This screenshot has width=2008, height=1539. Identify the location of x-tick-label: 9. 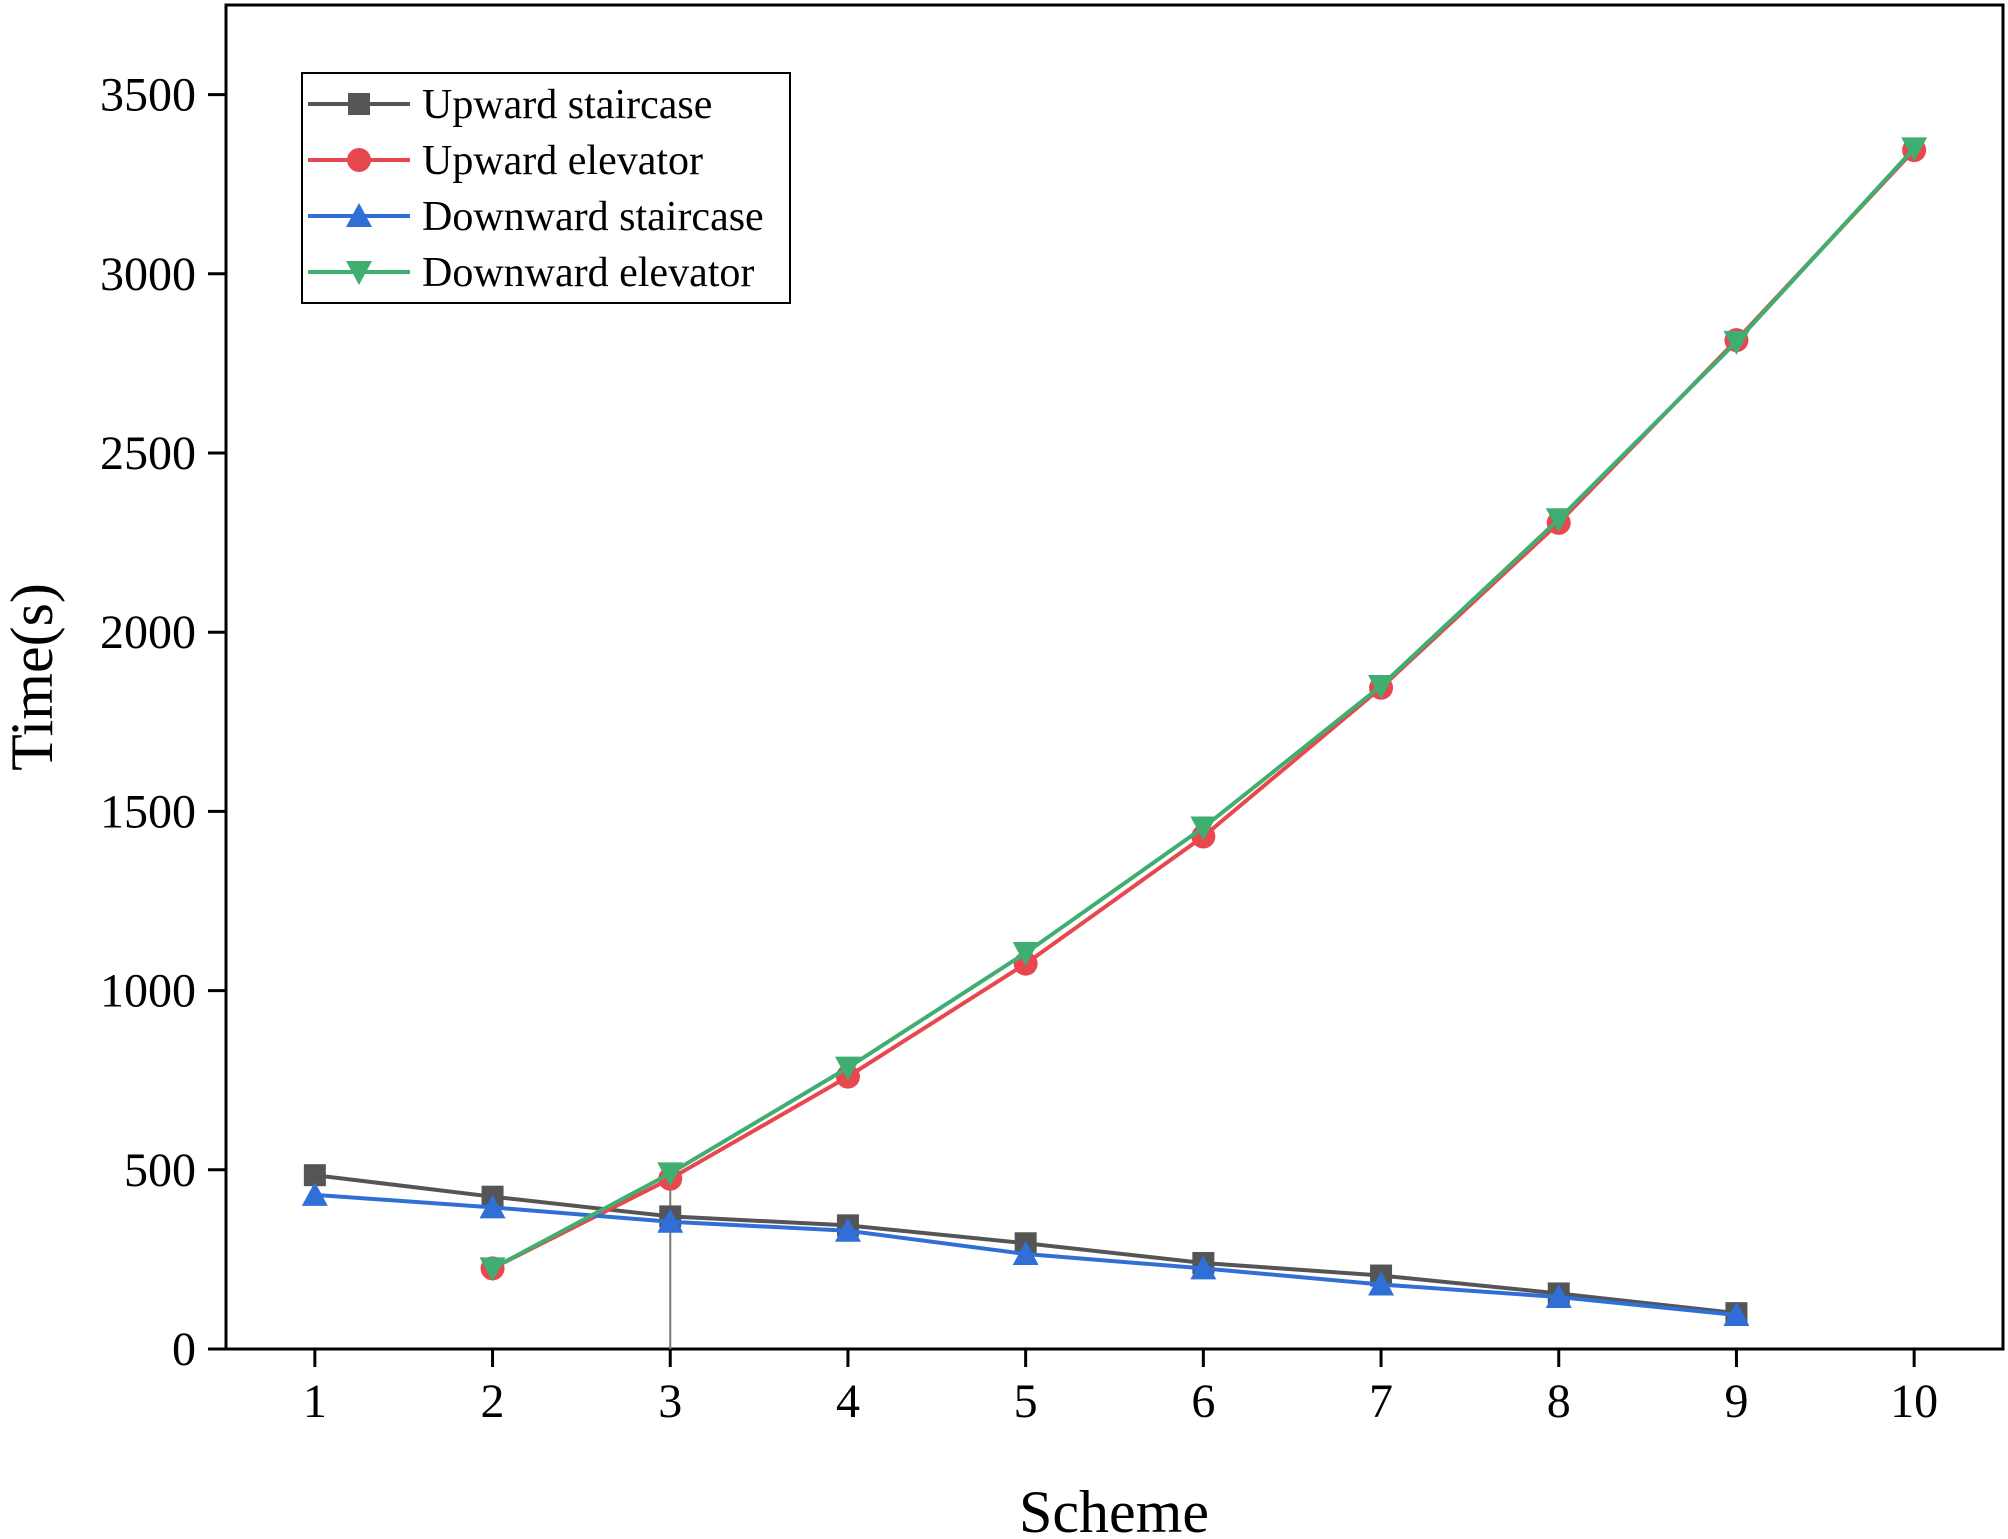
(1736, 1401).